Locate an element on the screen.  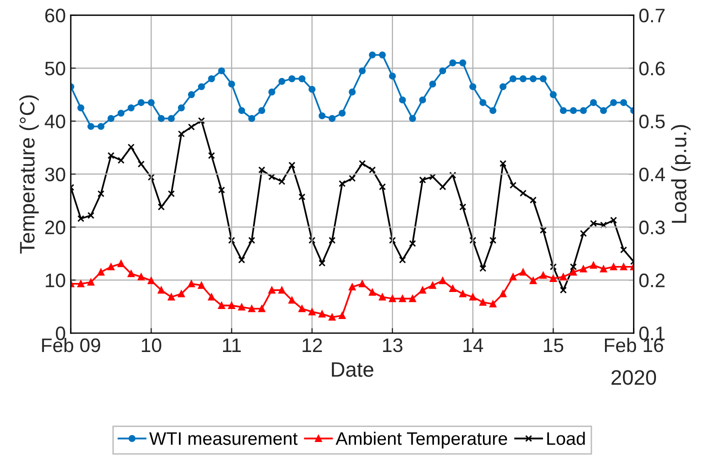
legend-label: WTI measurement is located at coordinates (223, 438).